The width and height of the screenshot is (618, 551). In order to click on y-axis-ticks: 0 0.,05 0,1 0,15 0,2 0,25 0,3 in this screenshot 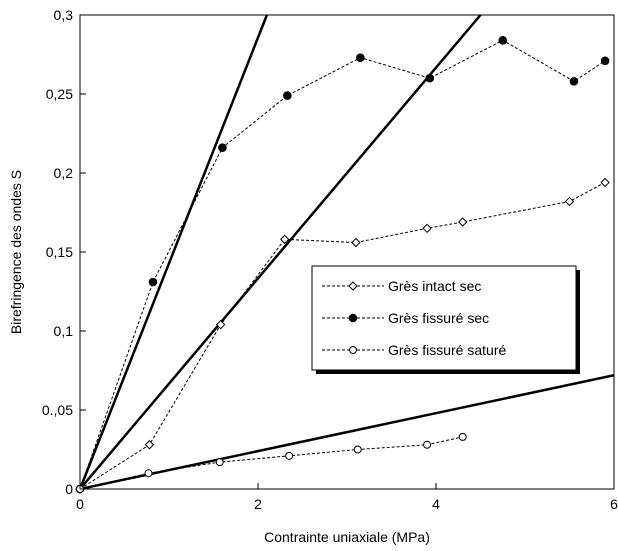, I will do `click(64, 252)`.